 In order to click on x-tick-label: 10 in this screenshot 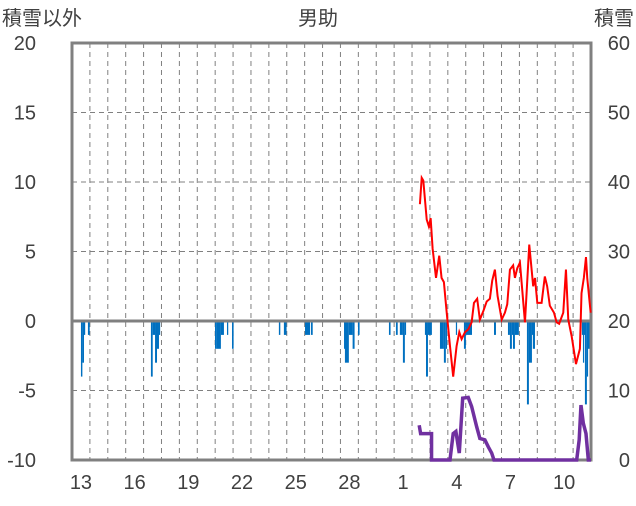, I will do `click(564, 483)`.